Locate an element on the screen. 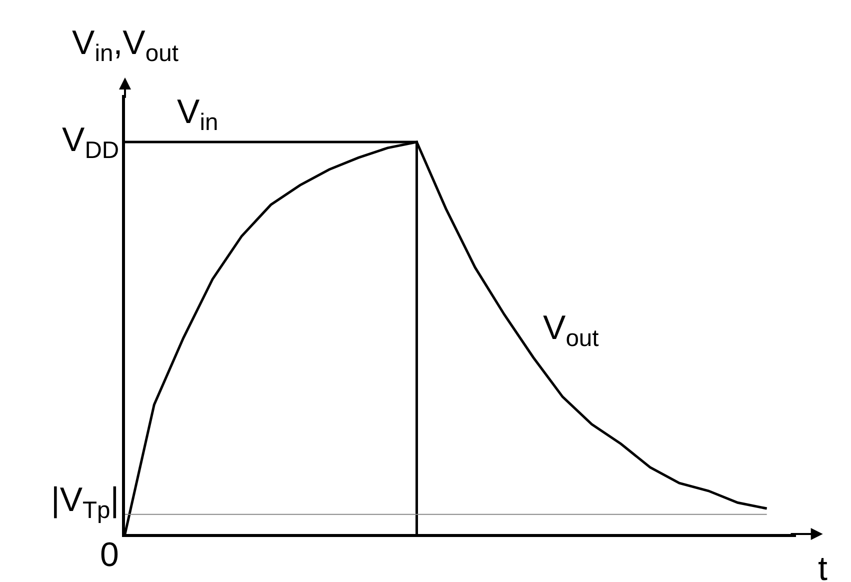  series-label: V$_{out}$ is located at coordinates (571, 330).